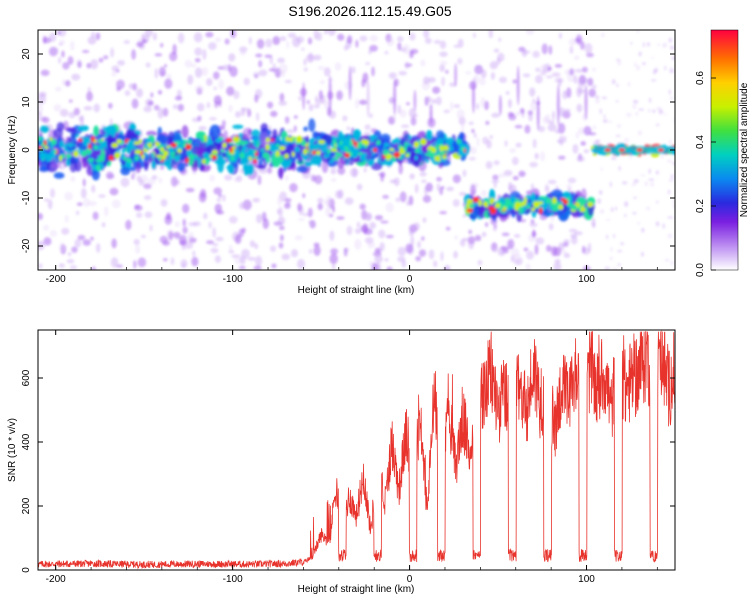  What do you see at coordinates (26, 570) in the screenshot?
I see `y-tick-label: 0` at bounding box center [26, 570].